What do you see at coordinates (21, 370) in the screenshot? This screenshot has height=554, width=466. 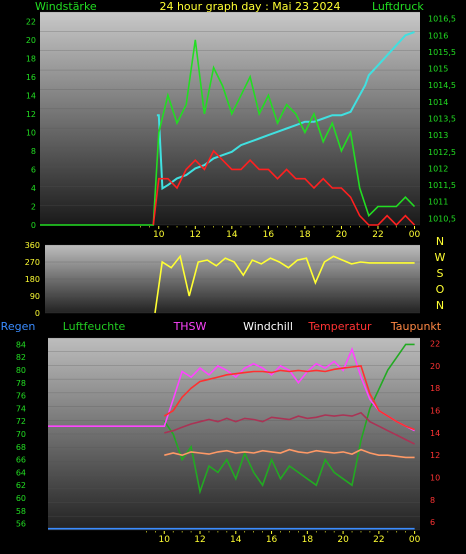 I see `y-tick-label: 80` at bounding box center [21, 370].